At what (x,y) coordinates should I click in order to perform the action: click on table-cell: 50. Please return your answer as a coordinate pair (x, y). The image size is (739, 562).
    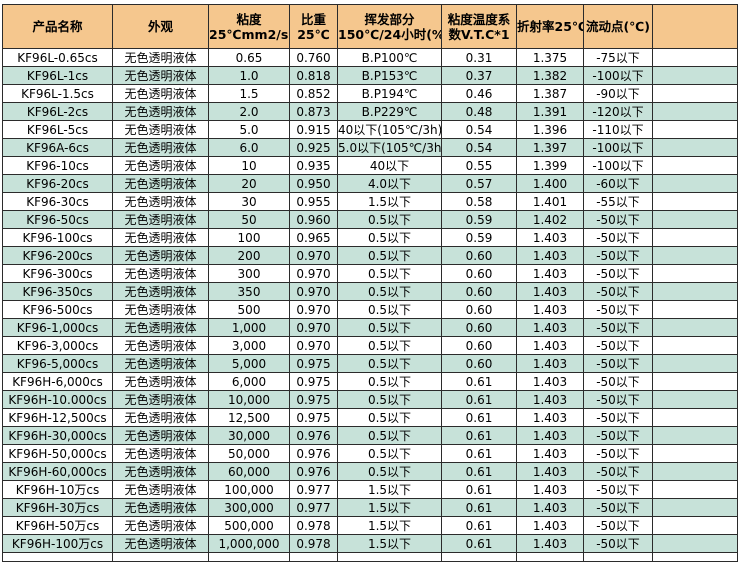
    Looking at the image, I should click on (249, 219).